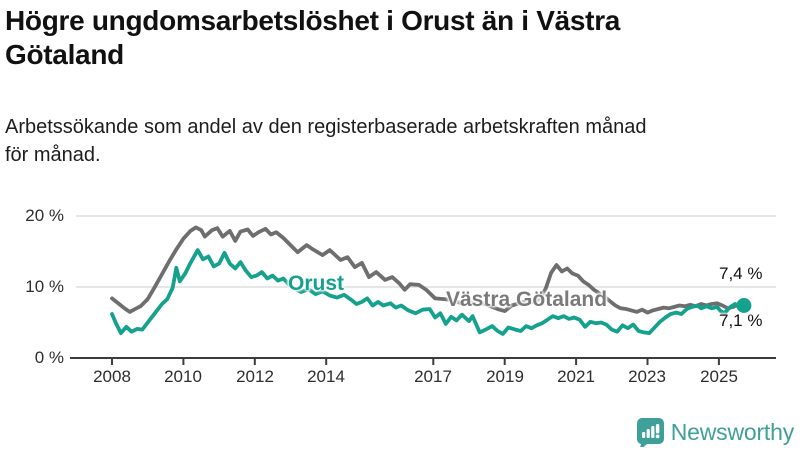 Image resolution: width=800 pixels, height=450 pixels. I want to click on x-axis-label-2025: 2025, so click(719, 376).